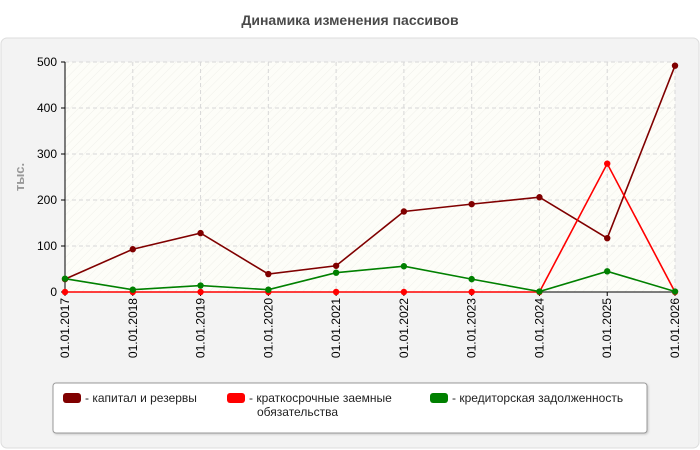  I want to click on legend-item: - капитал и резервы, so click(130, 398).